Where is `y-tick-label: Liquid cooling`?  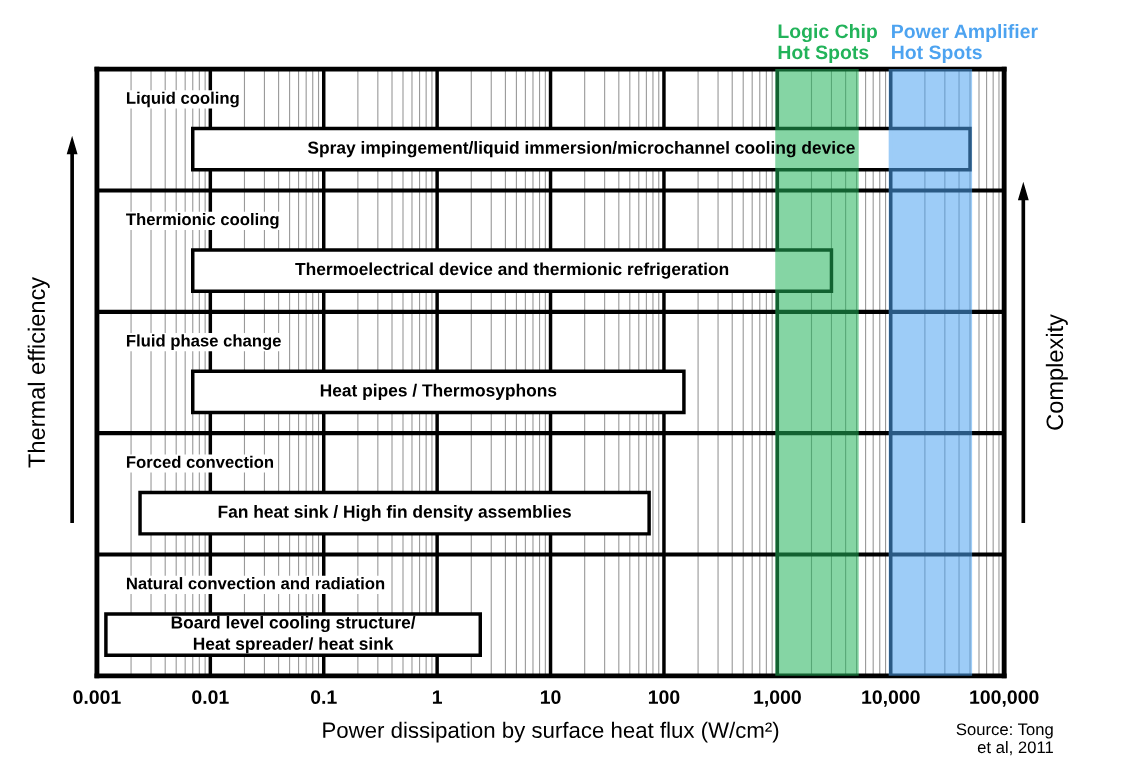 y-tick-label: Liquid cooling is located at coordinates (182, 99).